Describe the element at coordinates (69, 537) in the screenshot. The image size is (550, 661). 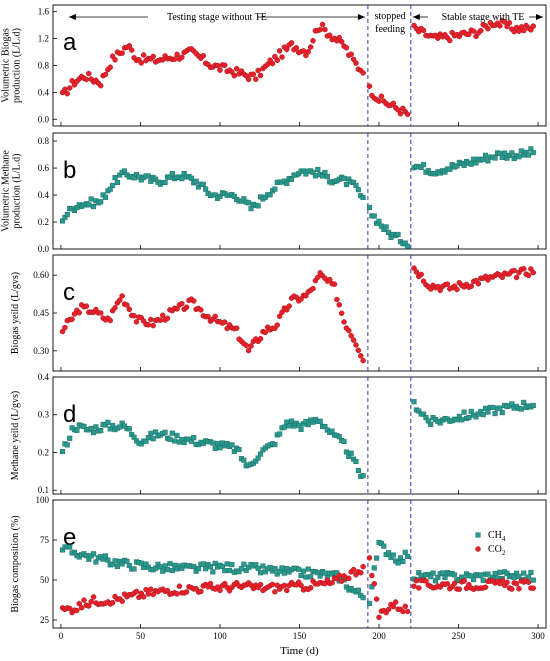
I see `panel-letter: e` at that location.